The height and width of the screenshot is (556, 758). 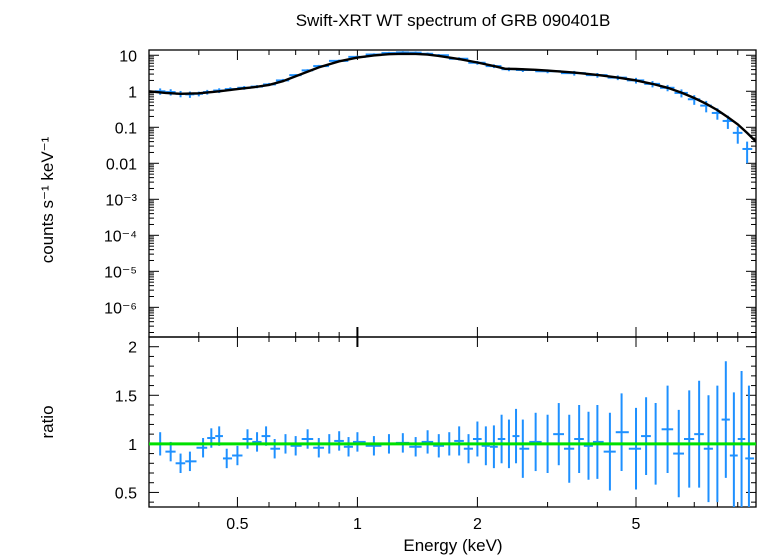 What do you see at coordinates (132, 92) in the screenshot?
I see `y-tick-label: 1` at bounding box center [132, 92].